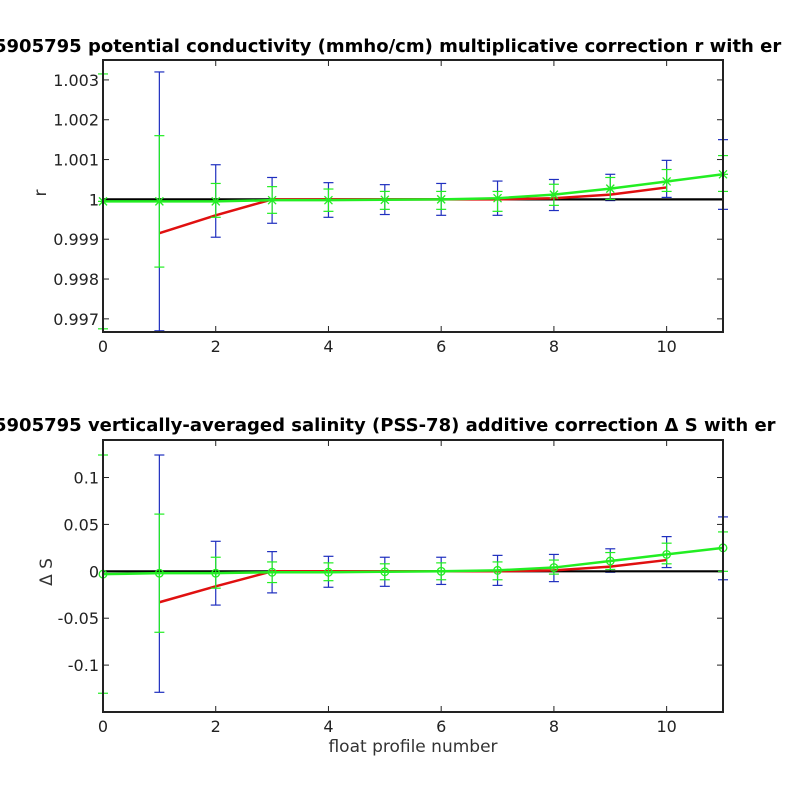  What do you see at coordinates (412, 747) in the screenshot?
I see `x-axis-label: float profile number` at bounding box center [412, 747].